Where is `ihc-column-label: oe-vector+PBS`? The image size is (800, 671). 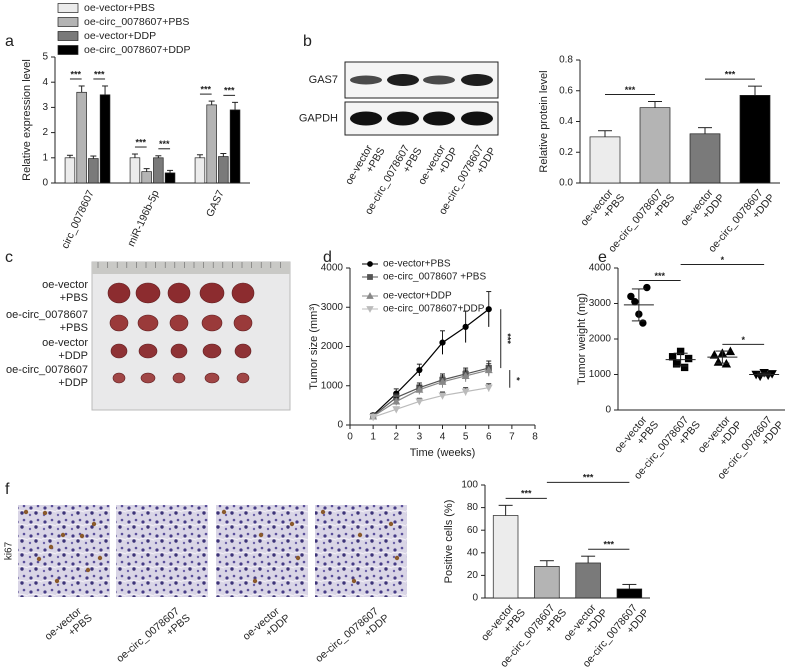
ihc-column-label: oe-vector+PBS is located at coordinates (68, 627).